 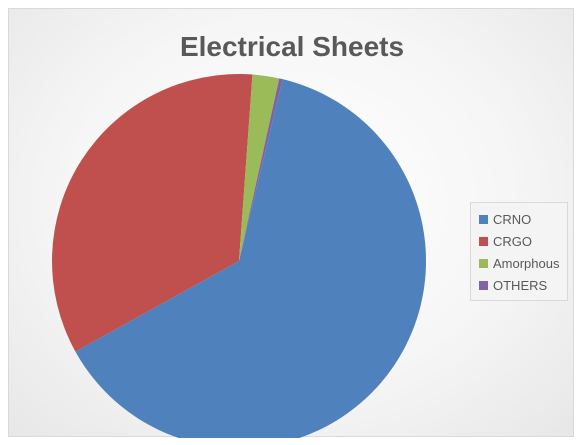 What do you see at coordinates (292, 46) in the screenshot?
I see `chart-title: Electrical Sheets` at bounding box center [292, 46].